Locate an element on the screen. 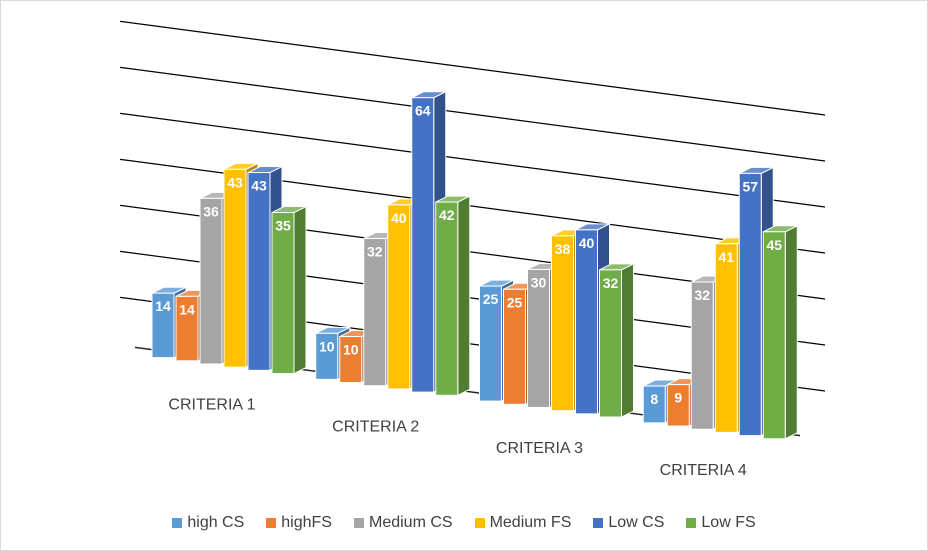 This screenshot has height=551, width=928. legend-label: high CS is located at coordinates (216, 522).